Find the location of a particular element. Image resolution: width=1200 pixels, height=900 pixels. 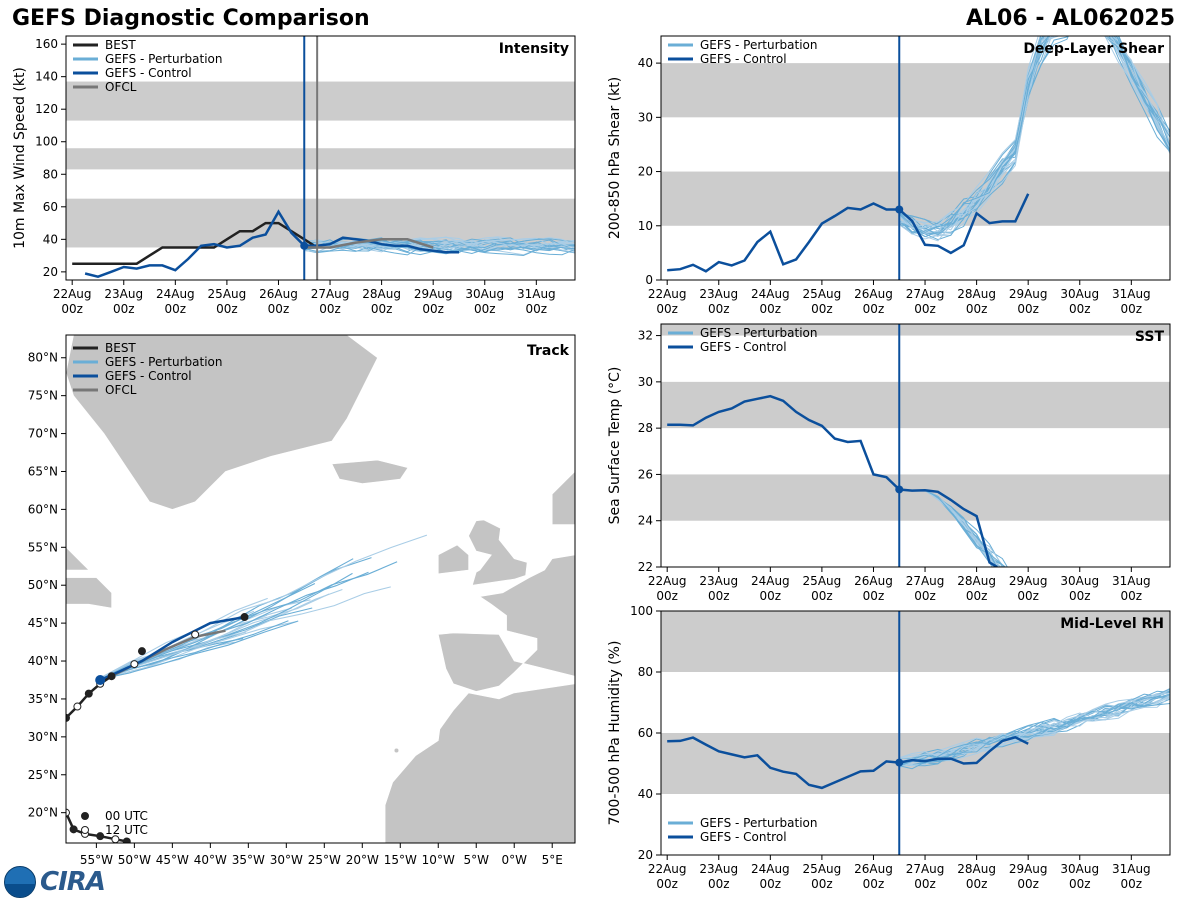

panel-title: Intensity is located at coordinates (534, 49).